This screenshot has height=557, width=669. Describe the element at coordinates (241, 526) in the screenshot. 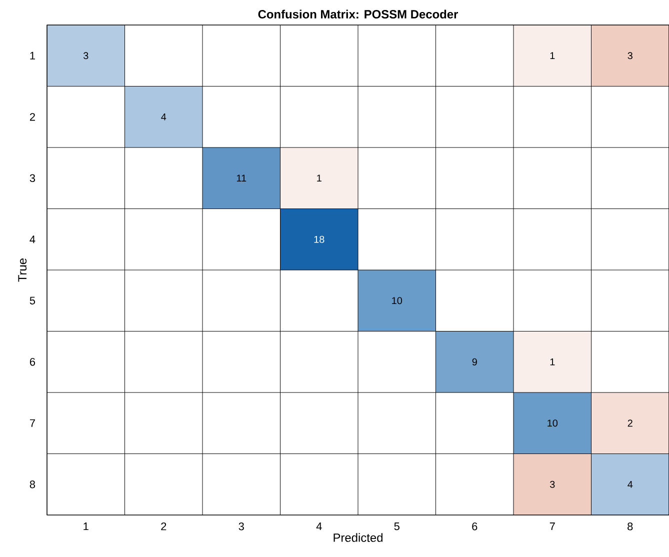

I see `x-tick-label: 3` at that location.